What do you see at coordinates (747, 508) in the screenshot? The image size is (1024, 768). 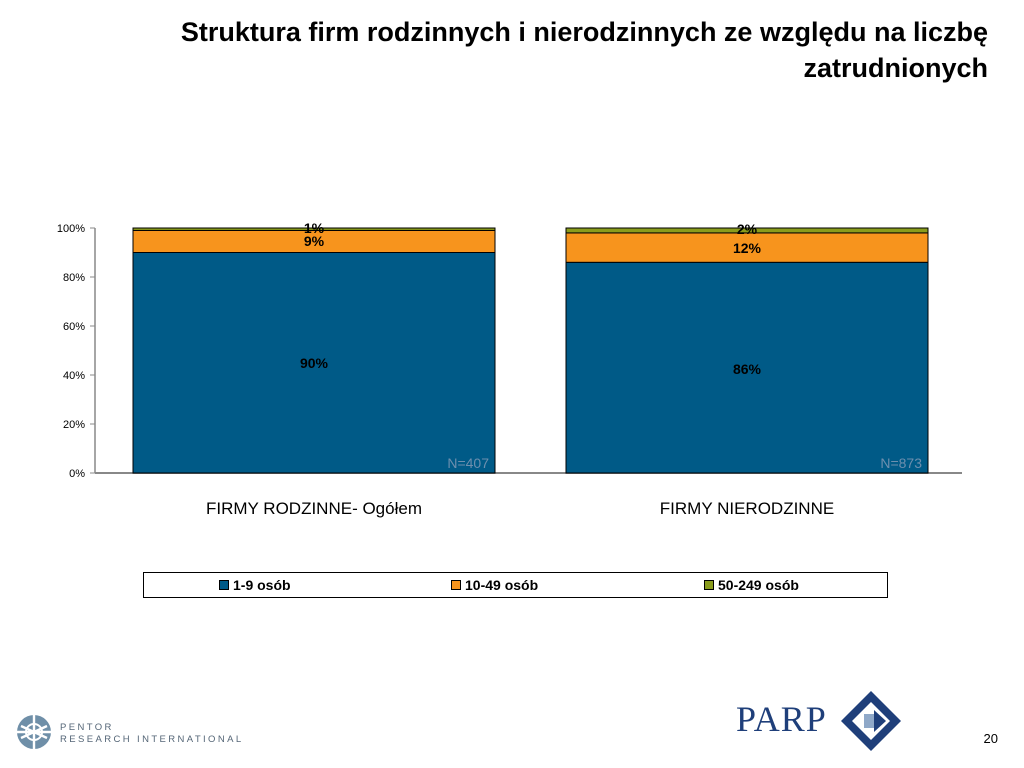 I see `category-label: FIRMY NIERODZINNE` at bounding box center [747, 508].